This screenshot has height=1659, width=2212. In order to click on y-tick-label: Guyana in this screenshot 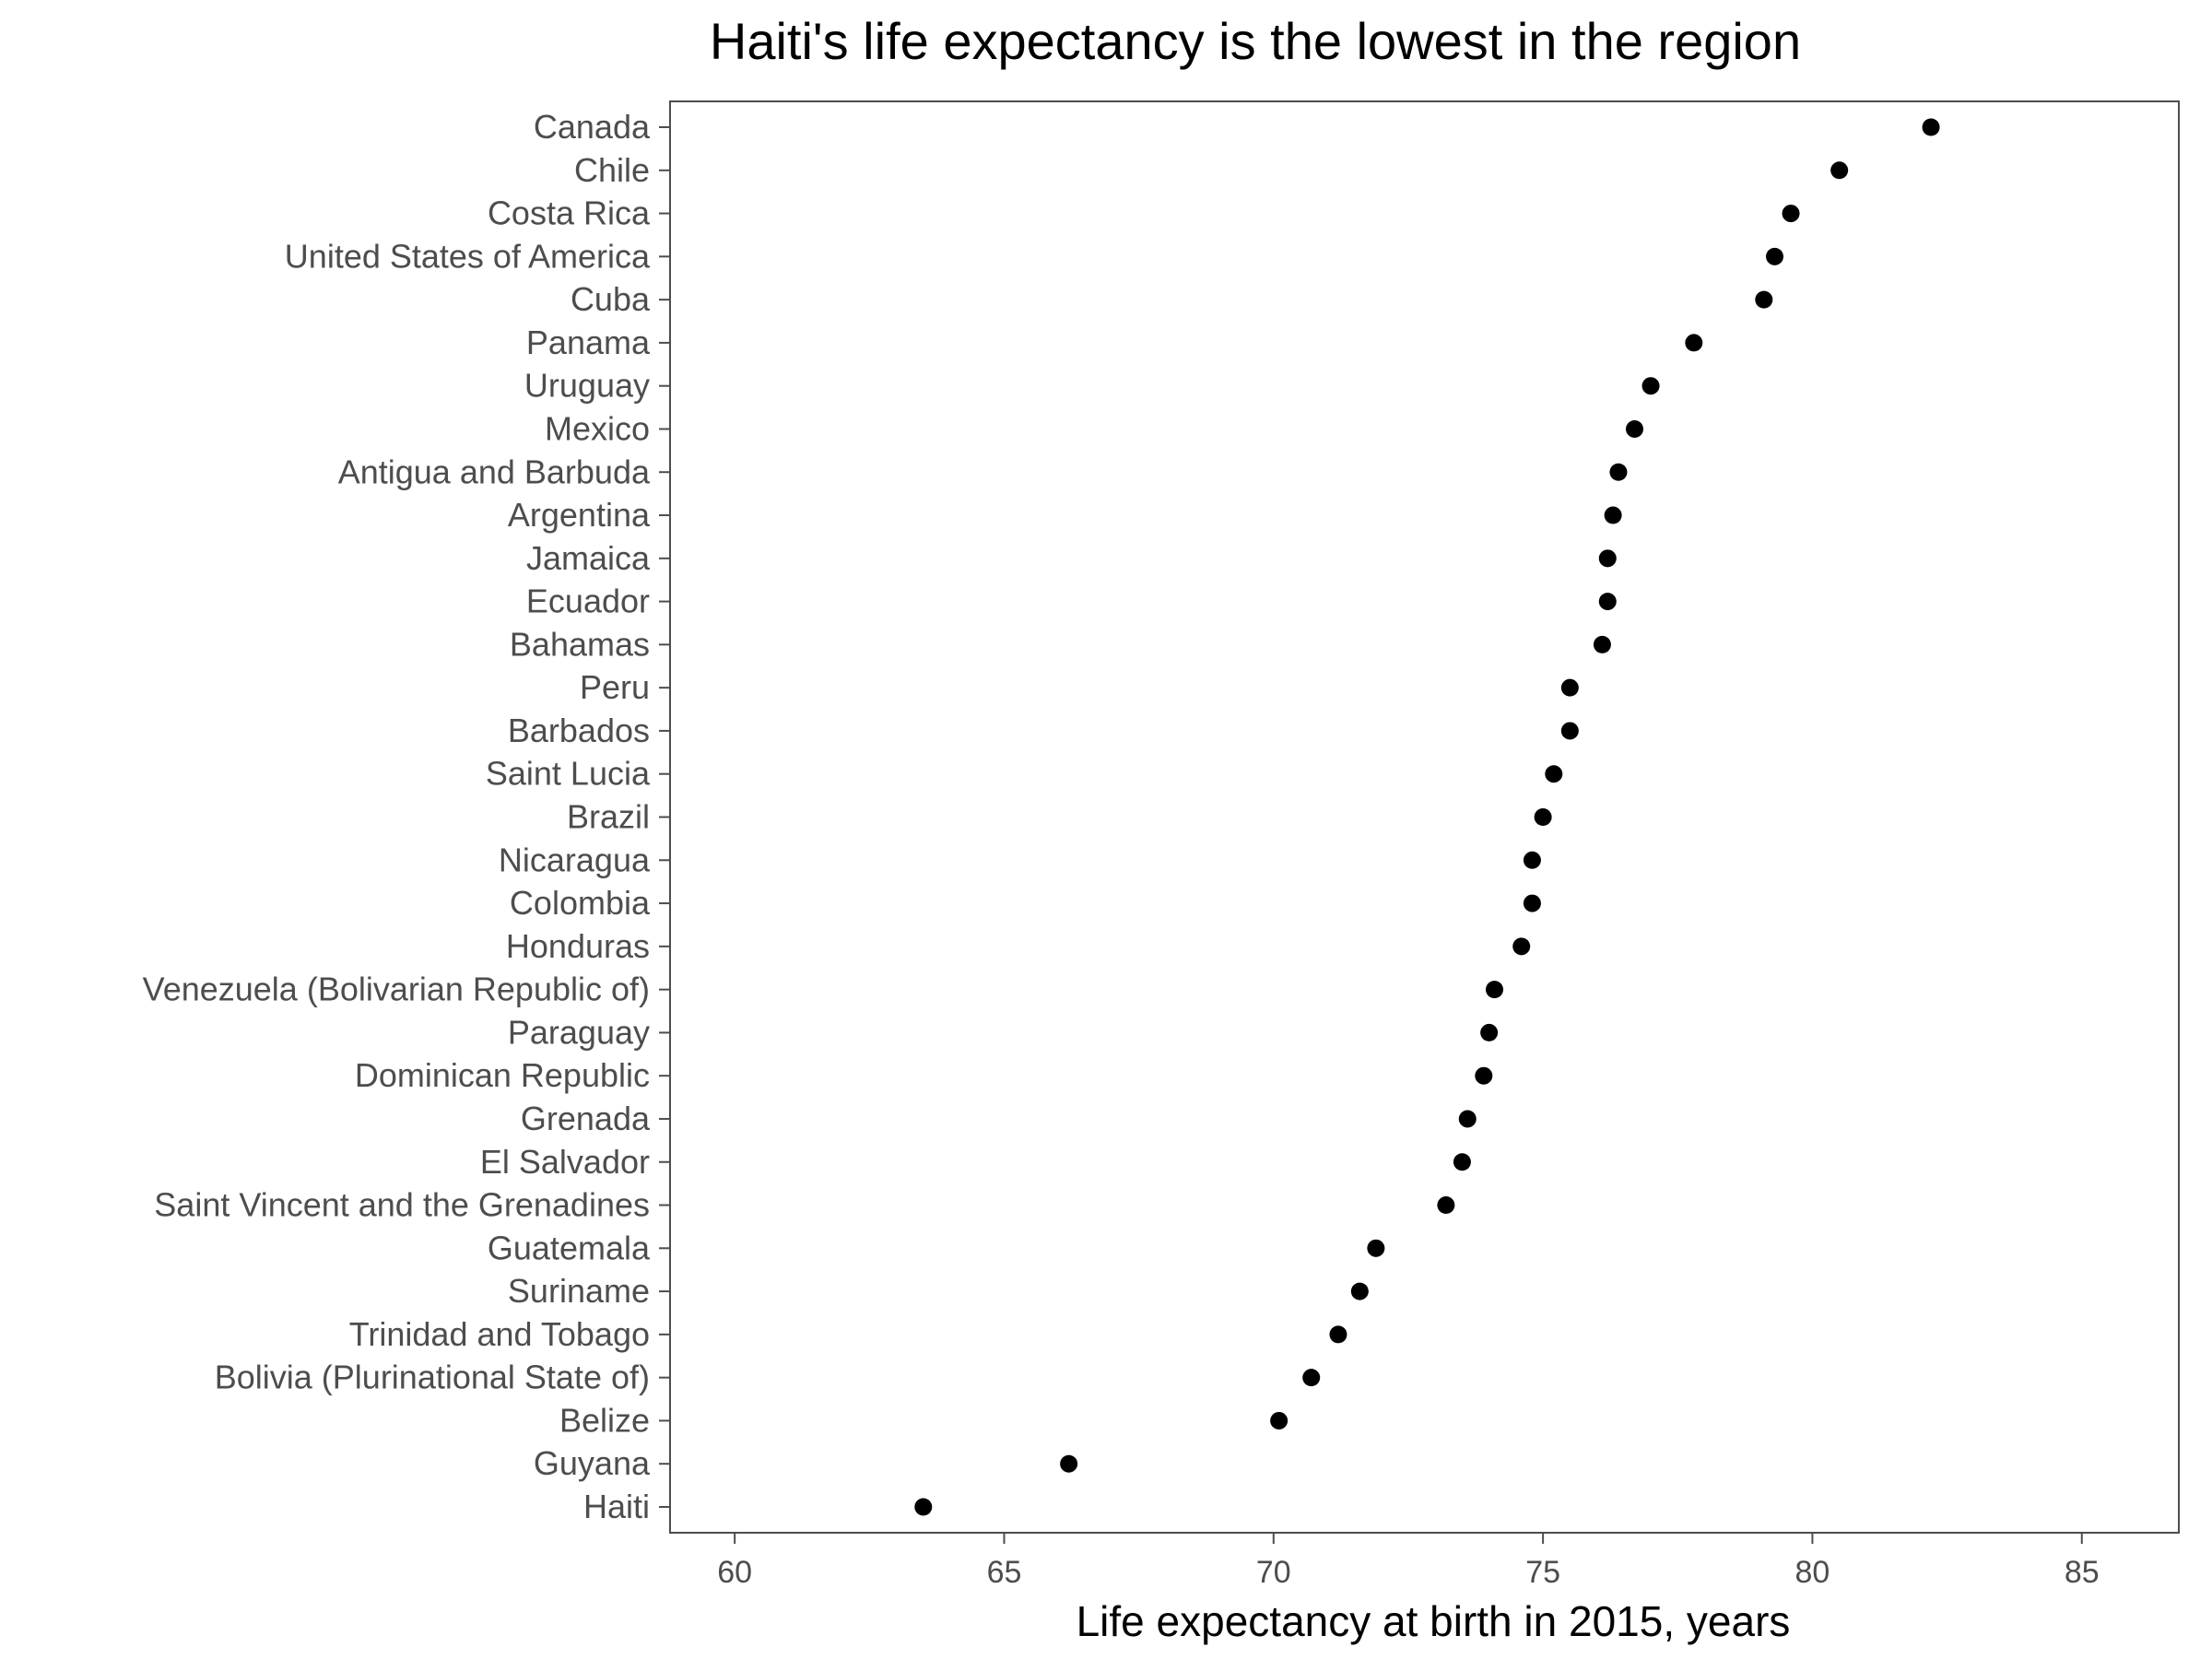, I will do `click(592, 1463)`.